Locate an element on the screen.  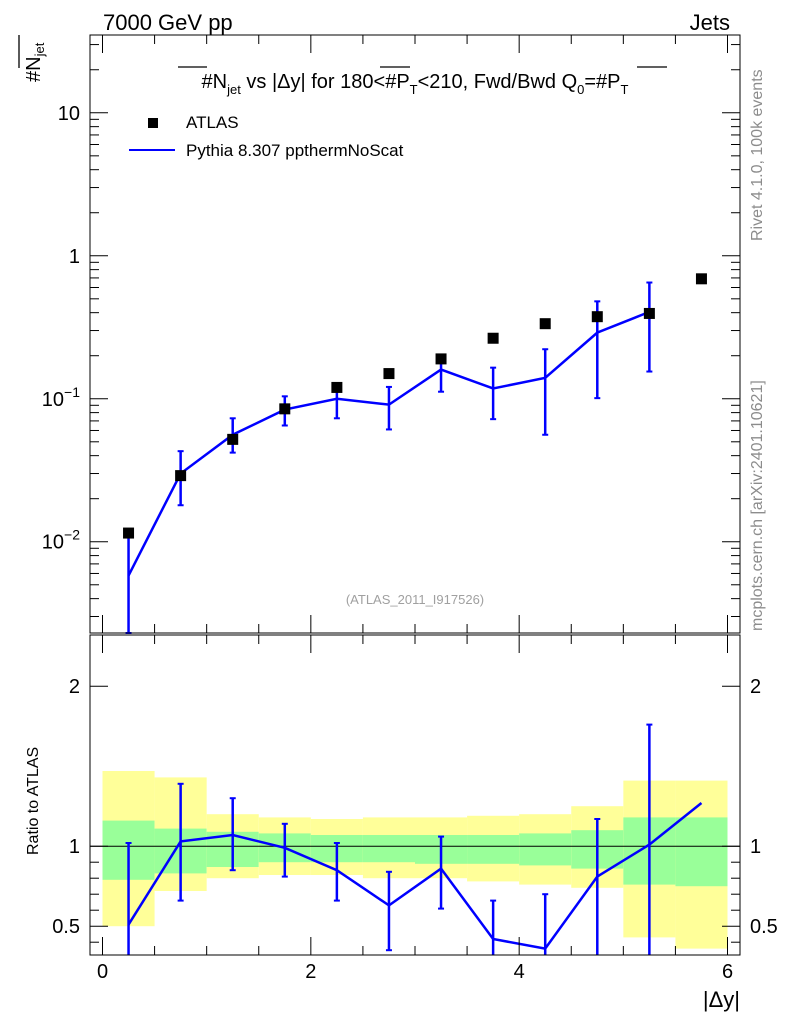
header-energy-label: 7000 GeV pp is located at coordinates (168, 22).